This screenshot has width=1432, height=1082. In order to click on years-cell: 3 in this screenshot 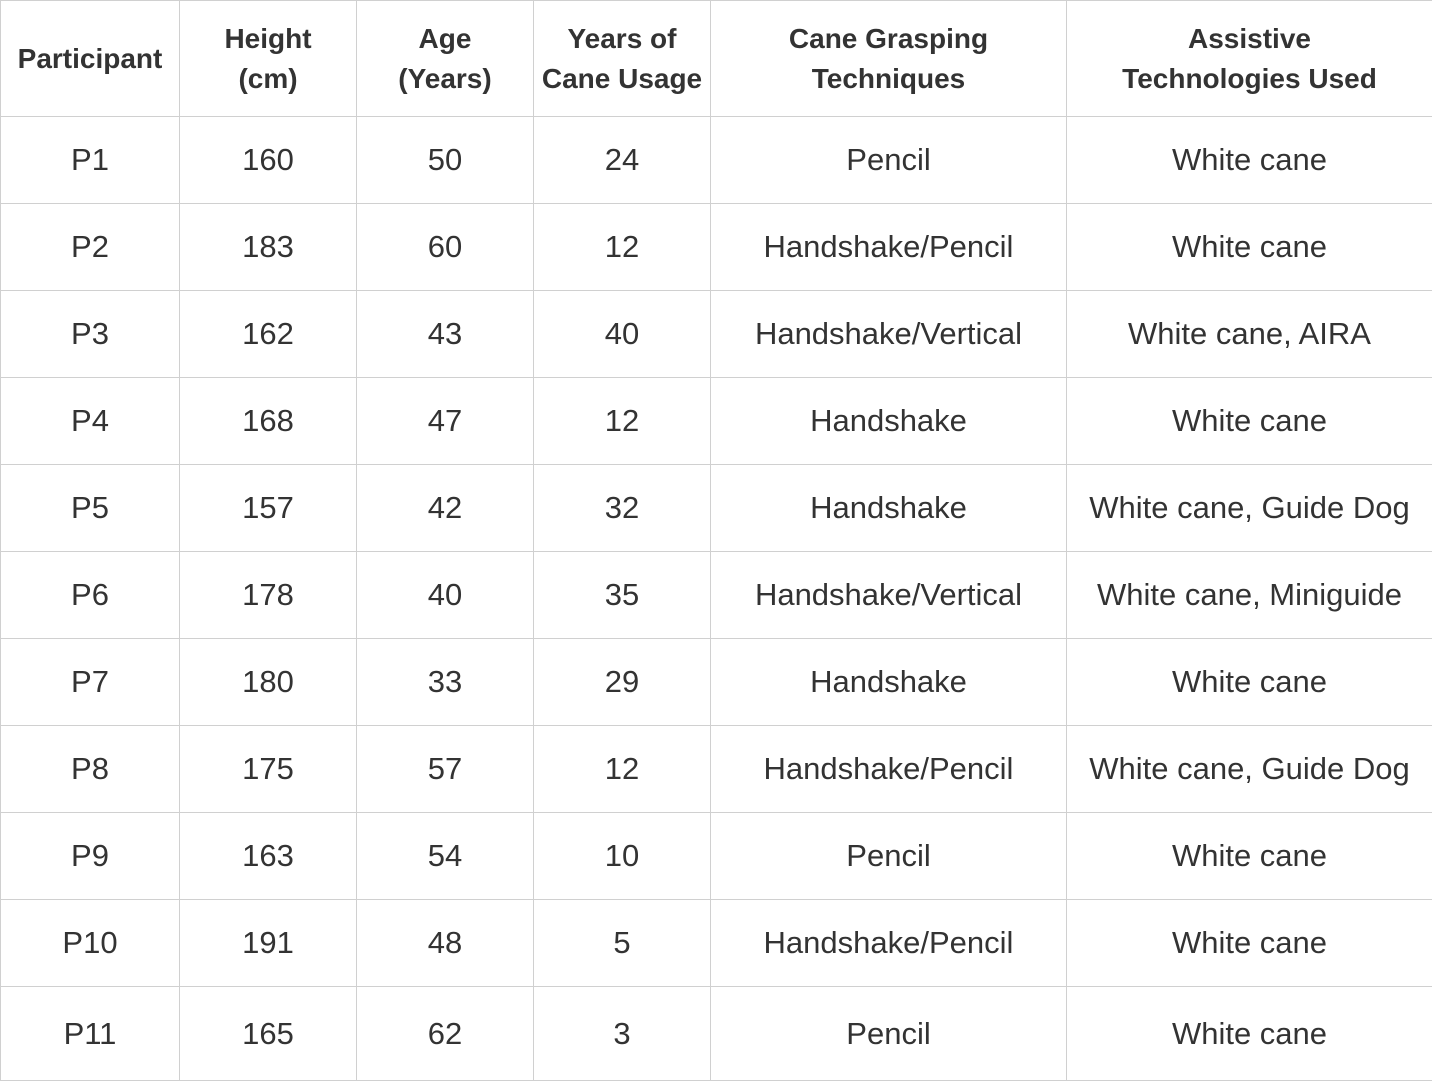, I will do `click(622, 1033)`.